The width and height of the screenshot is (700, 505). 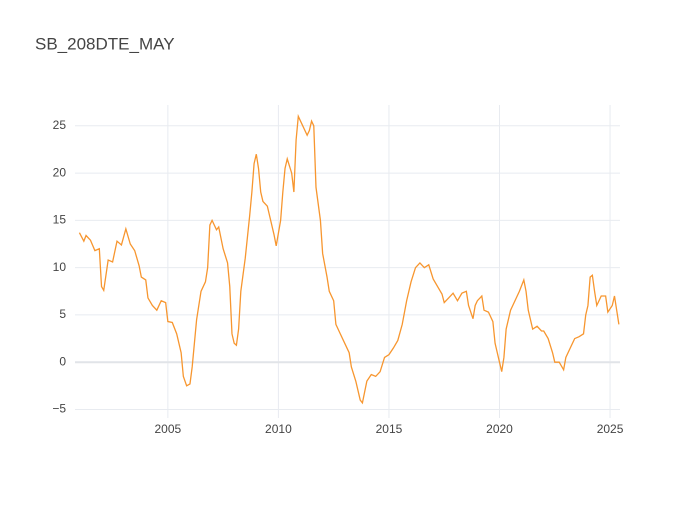 What do you see at coordinates (499, 429) in the screenshot?
I see `x-tick-label: 2020` at bounding box center [499, 429].